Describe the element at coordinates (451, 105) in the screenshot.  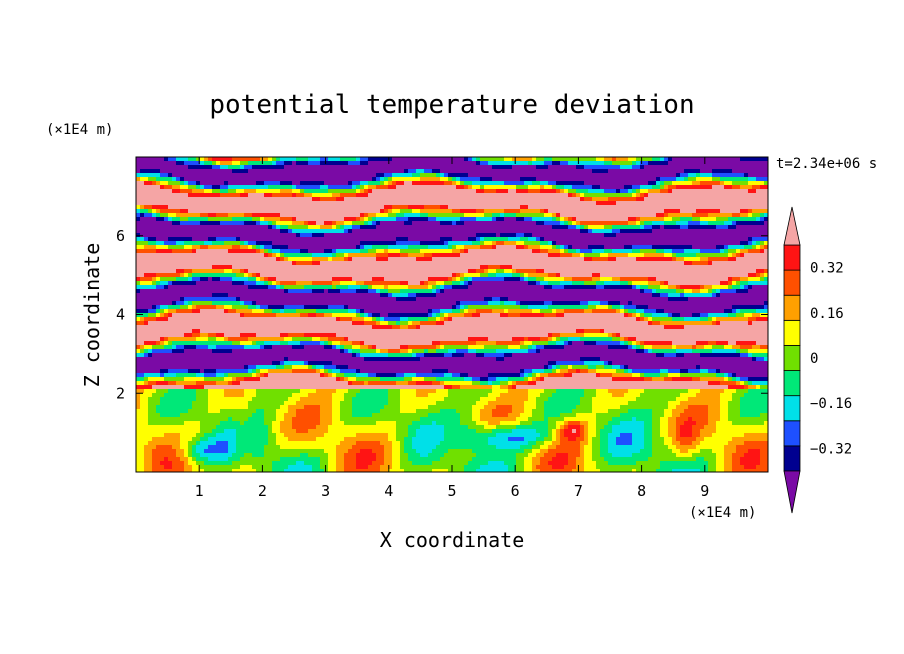
I see `chart-title: potential temperature deviation` at that location.